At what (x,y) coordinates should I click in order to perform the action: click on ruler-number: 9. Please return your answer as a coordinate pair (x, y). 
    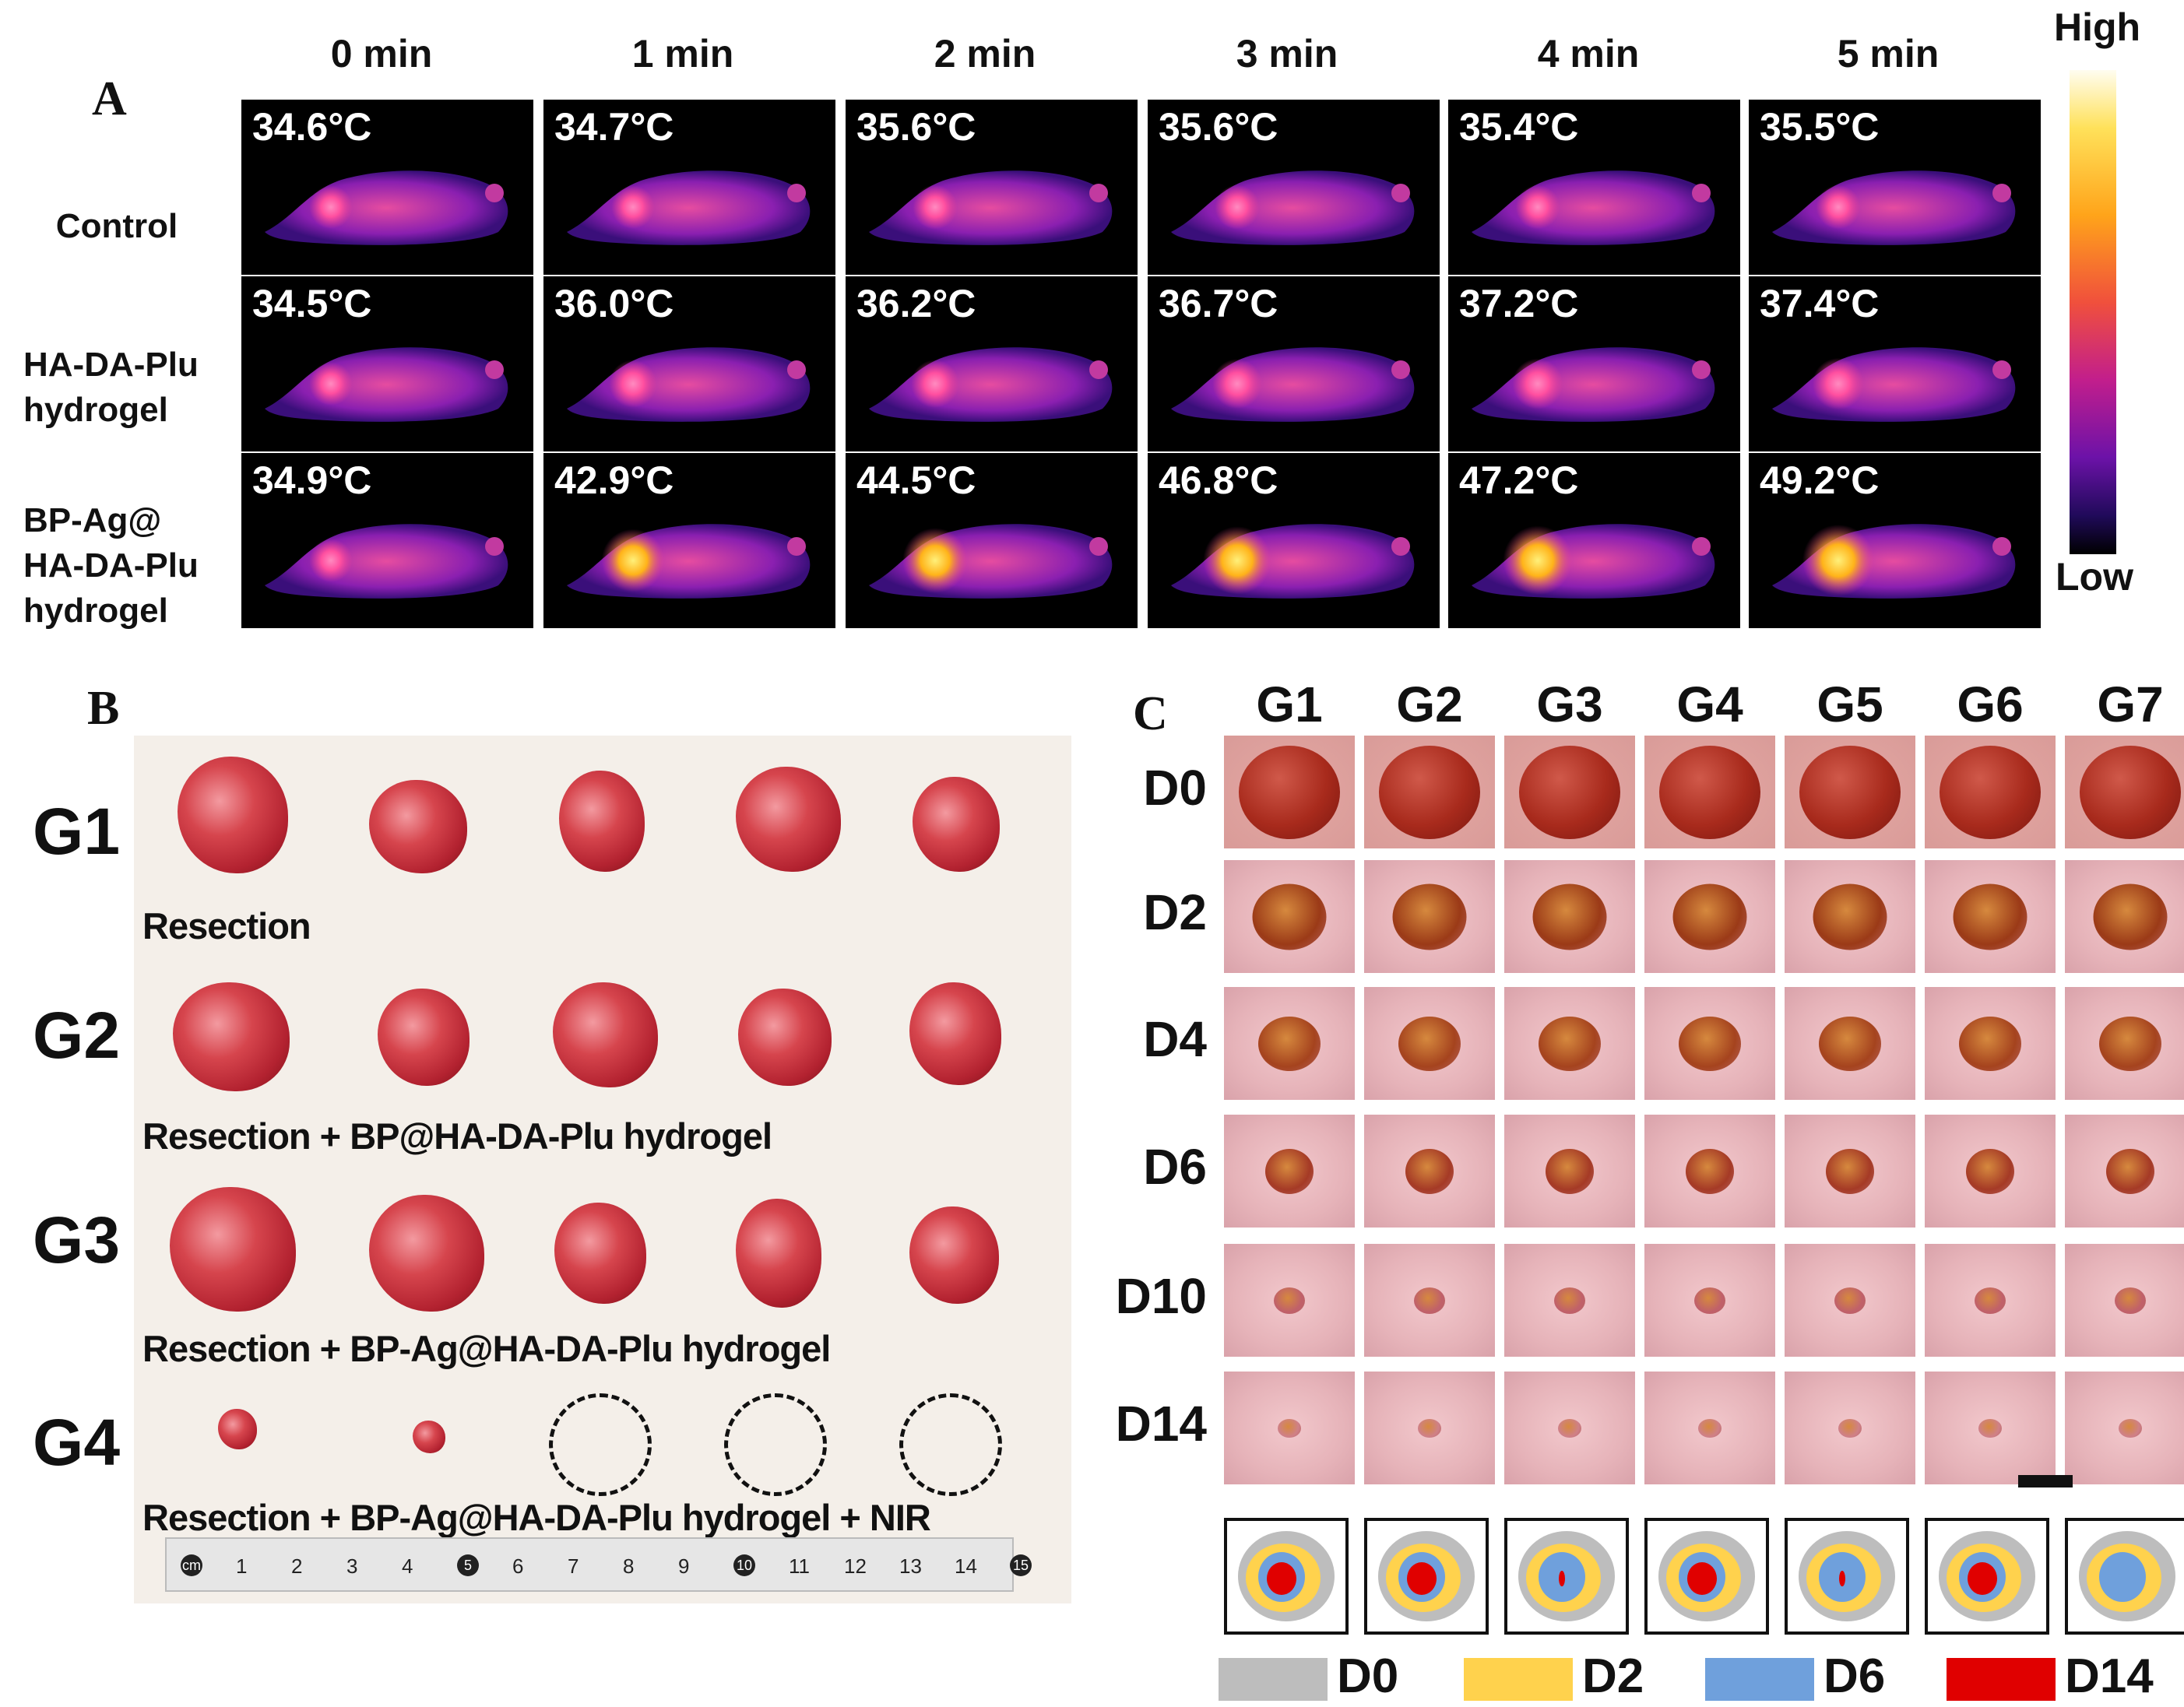
    Looking at the image, I should click on (684, 1566).